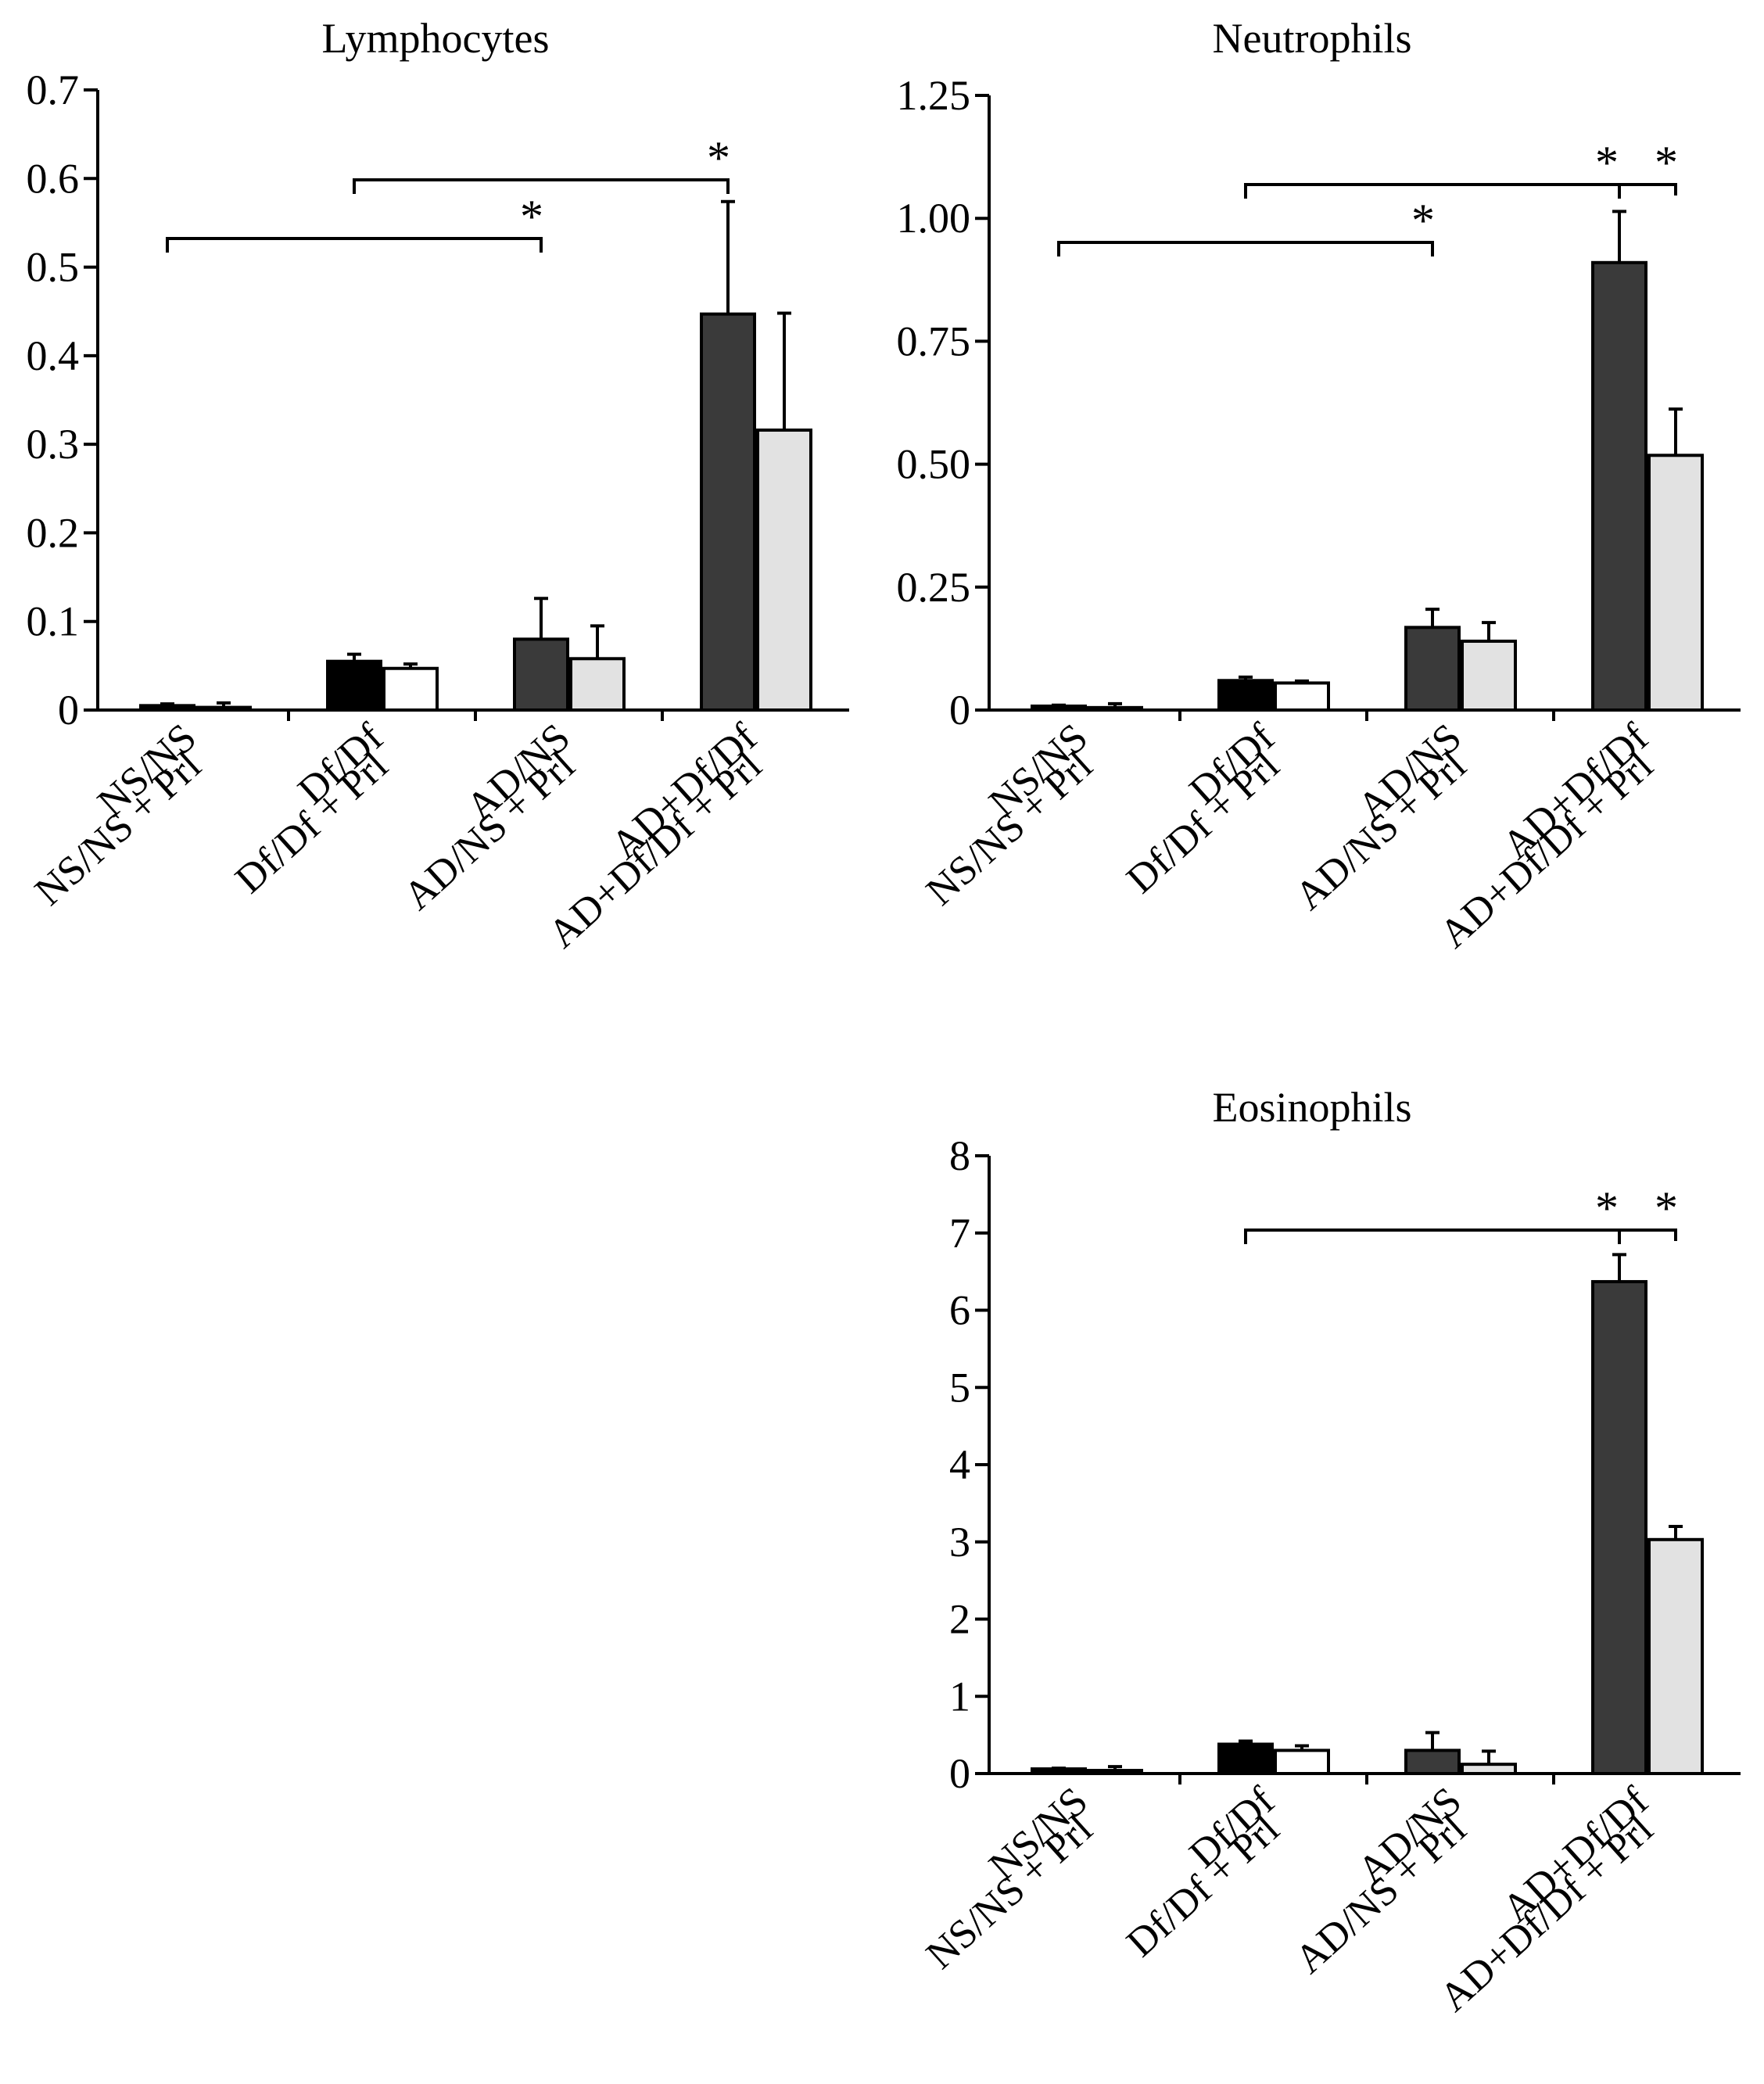 The height and width of the screenshot is (2084, 1764). What do you see at coordinates (959, 1310) in the screenshot?
I see `y-tick-label: 6` at bounding box center [959, 1310].